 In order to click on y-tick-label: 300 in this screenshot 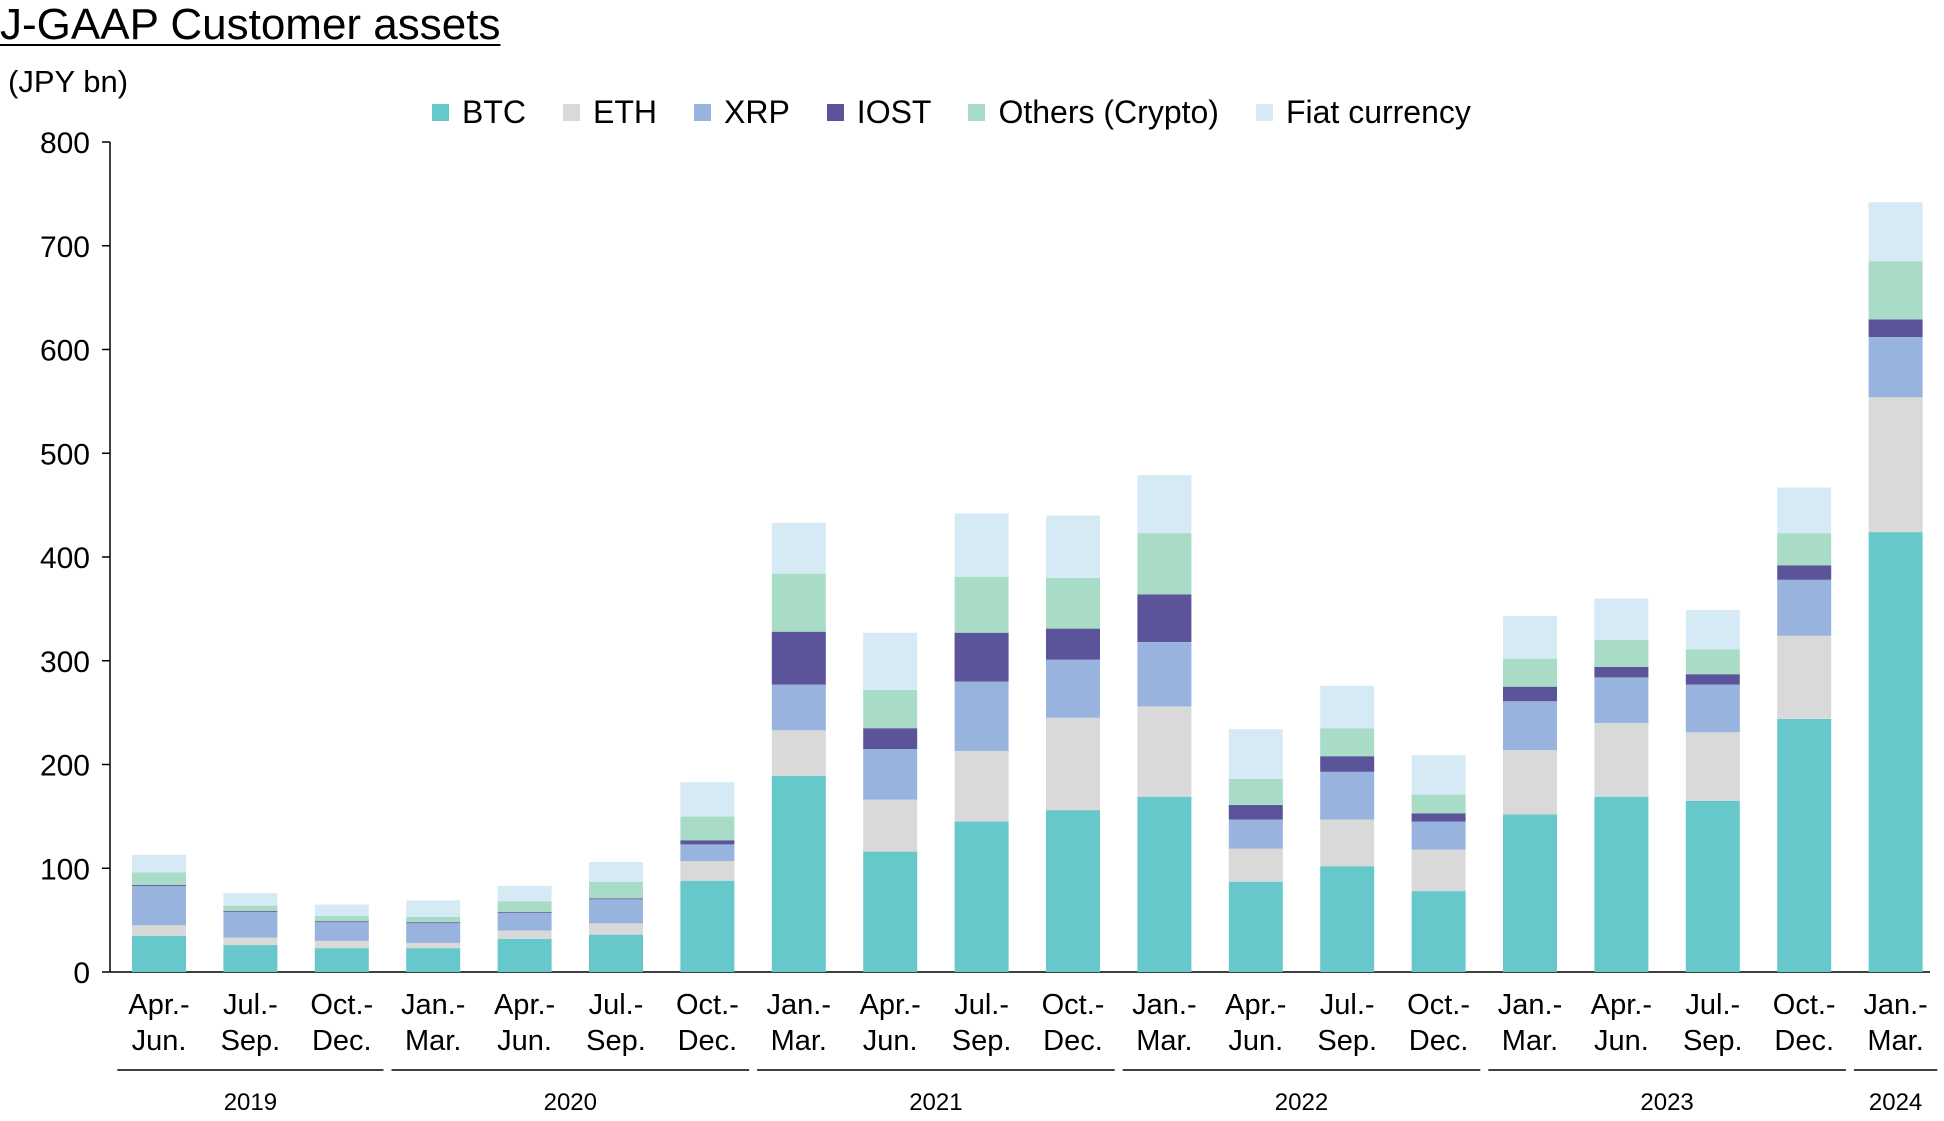, I will do `click(65, 662)`.